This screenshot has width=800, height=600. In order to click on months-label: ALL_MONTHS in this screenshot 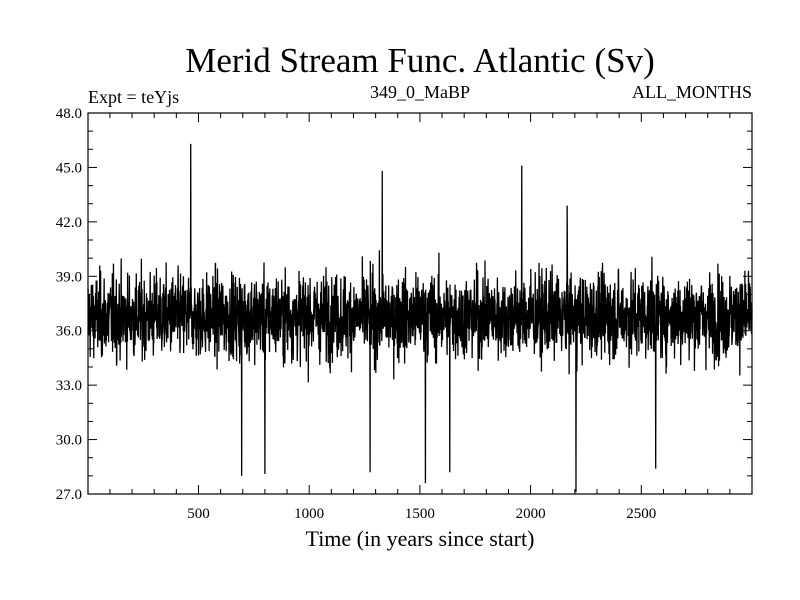, I will do `click(692, 92)`.